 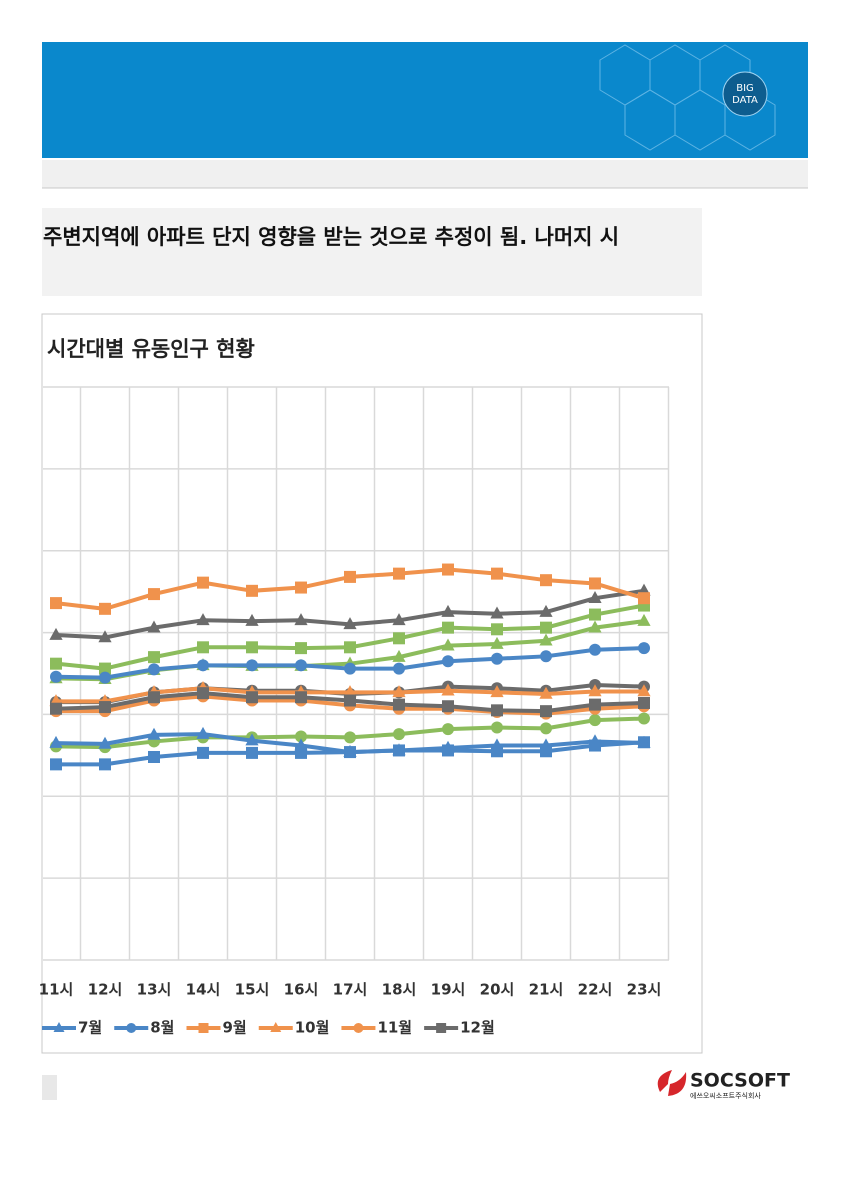 What do you see at coordinates (372, 252) in the screenshot?
I see `text-box` at bounding box center [372, 252].